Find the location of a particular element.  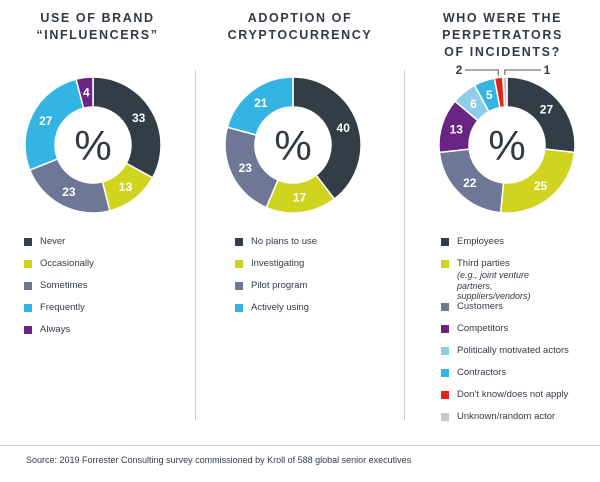

chart-title: USE OF BRAND “INFLUENCERS” is located at coordinates (97, 26).